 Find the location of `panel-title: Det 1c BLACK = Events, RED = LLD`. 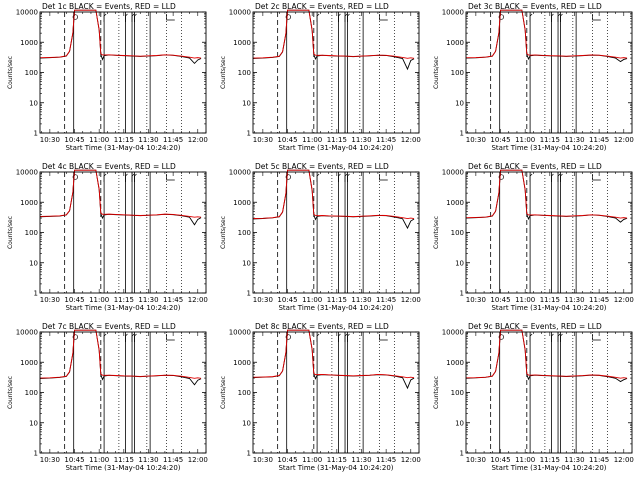

panel-title: Det 1c BLACK = Events, RED = LLD is located at coordinates (109, 6).